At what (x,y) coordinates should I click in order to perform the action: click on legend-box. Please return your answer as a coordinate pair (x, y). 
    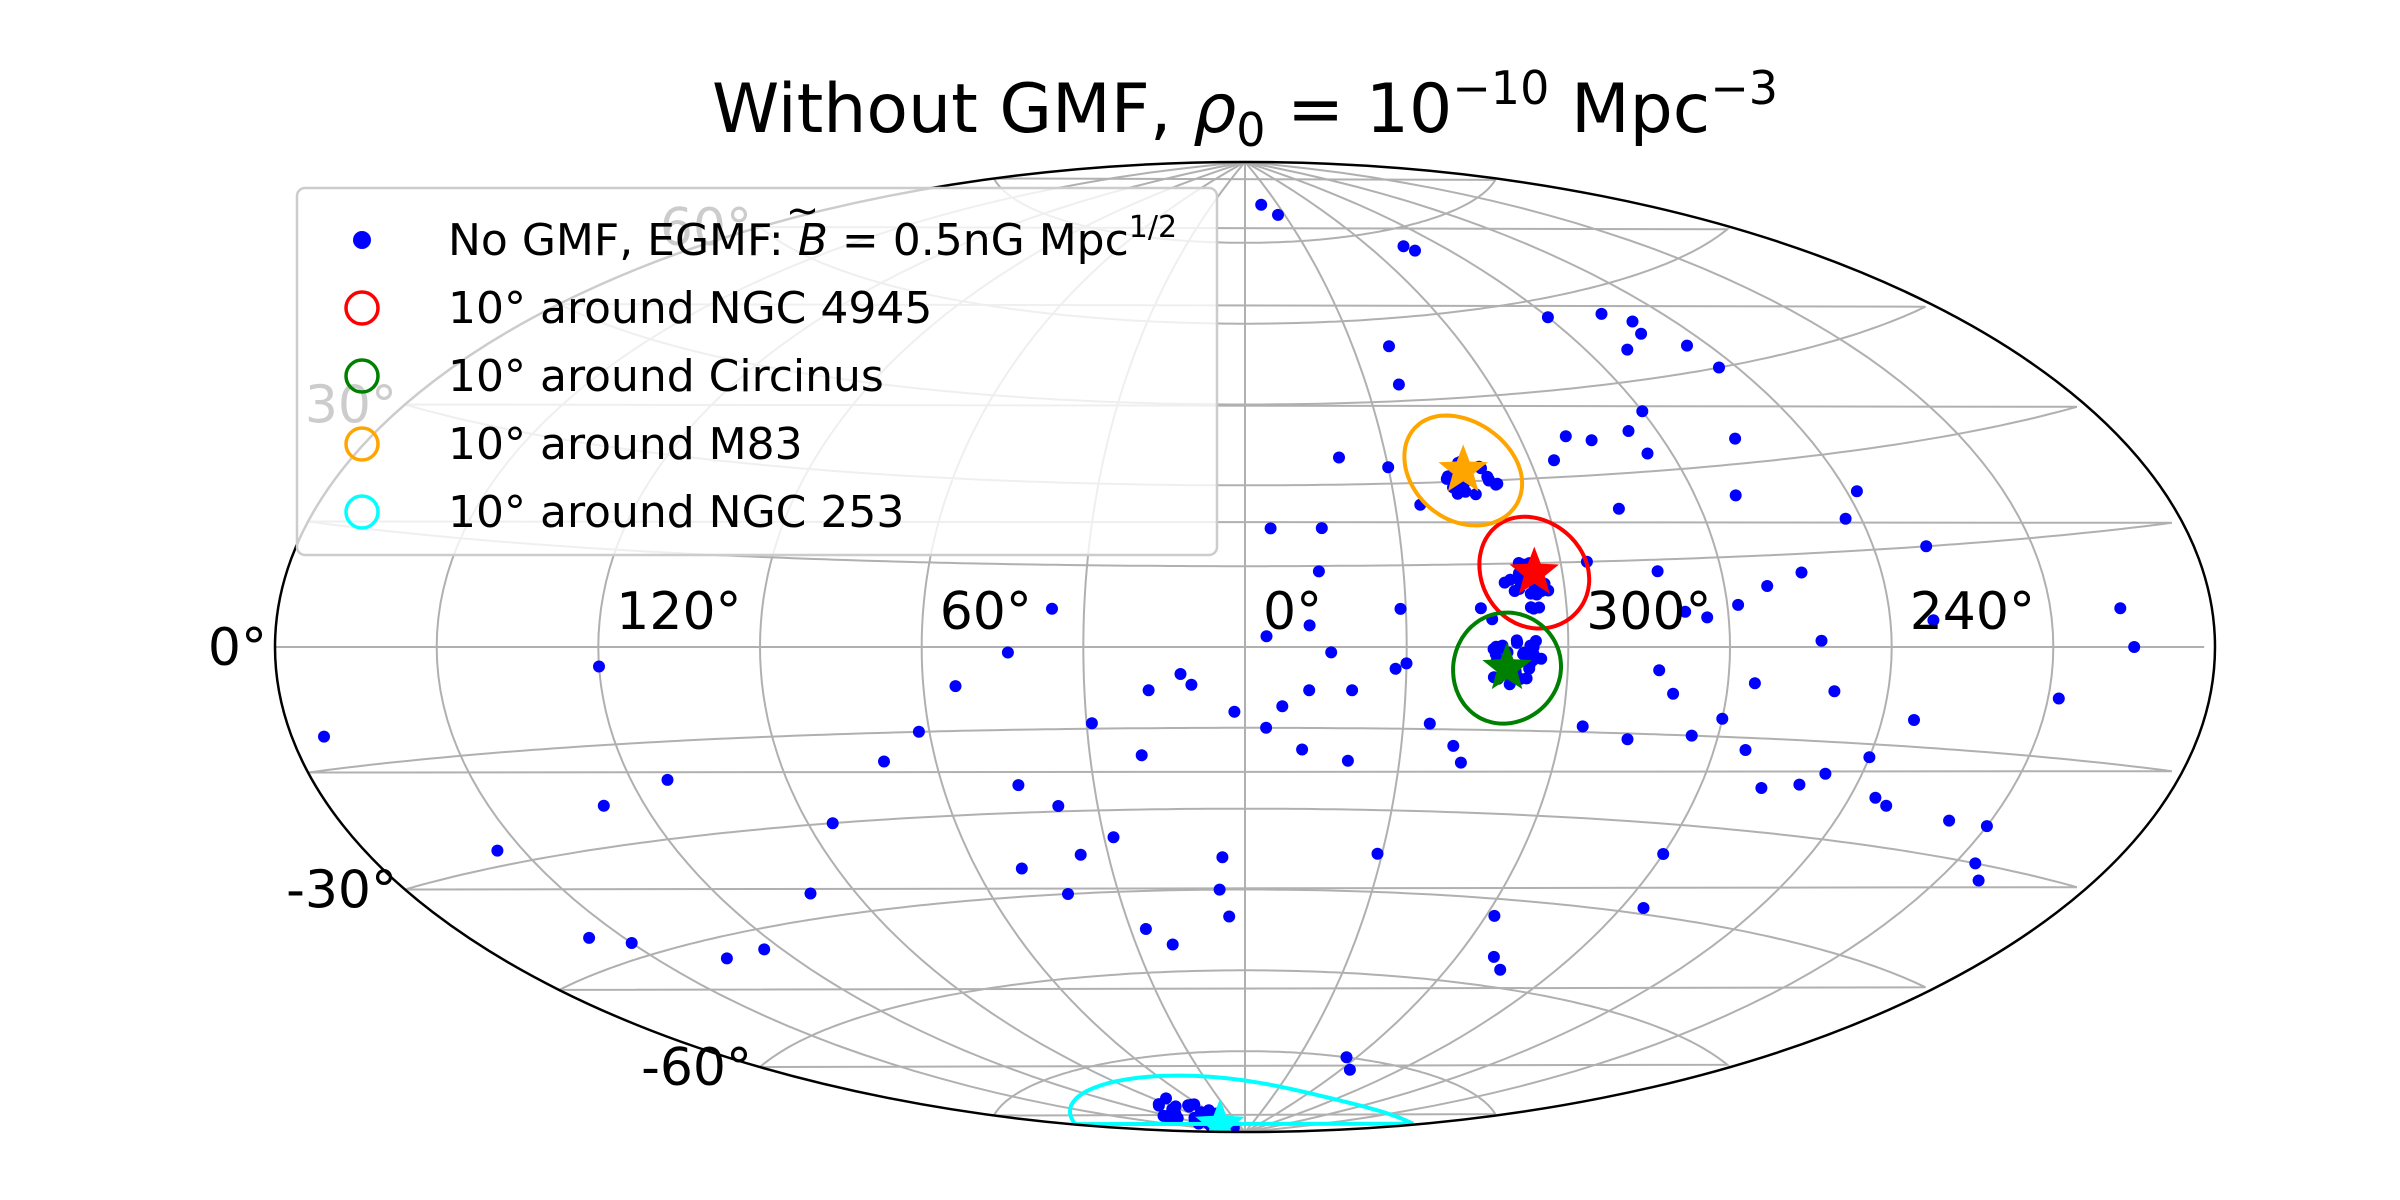
    Looking at the image, I should click on (757, 371).